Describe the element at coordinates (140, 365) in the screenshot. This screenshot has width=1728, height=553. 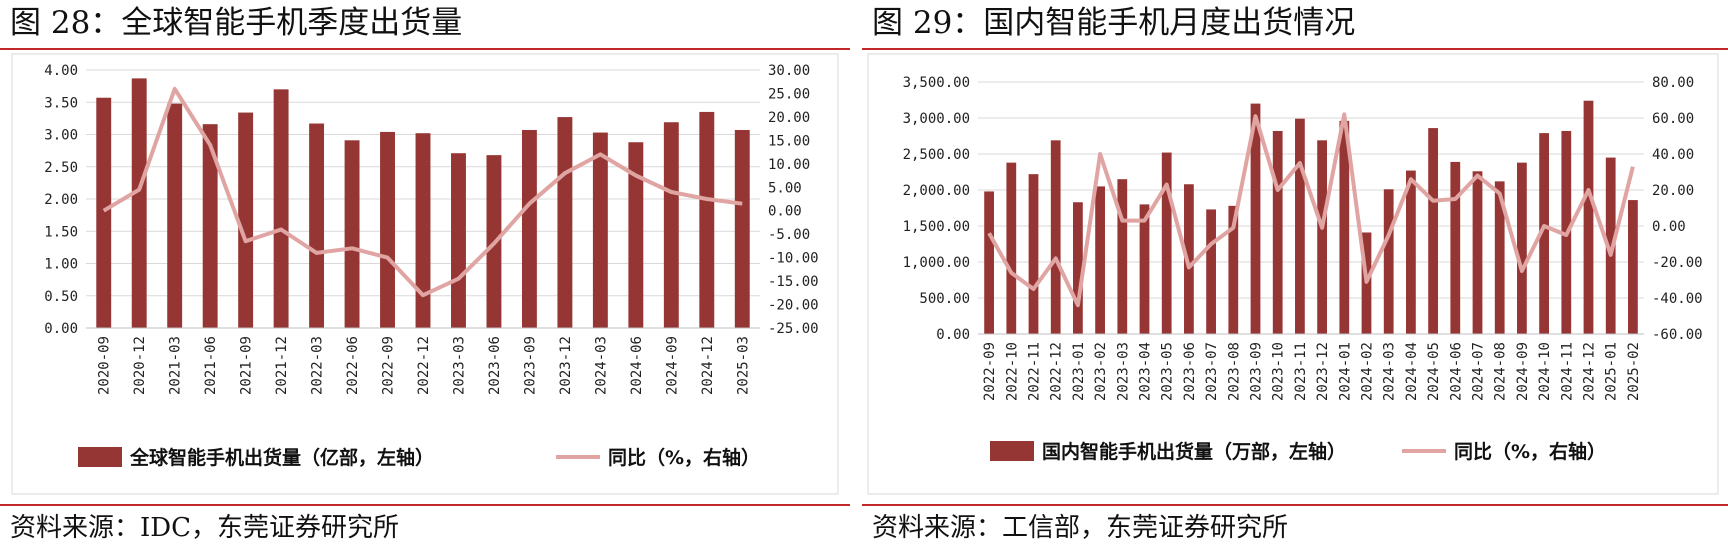
I see `x-axis-tick-label: 2020-12` at that location.